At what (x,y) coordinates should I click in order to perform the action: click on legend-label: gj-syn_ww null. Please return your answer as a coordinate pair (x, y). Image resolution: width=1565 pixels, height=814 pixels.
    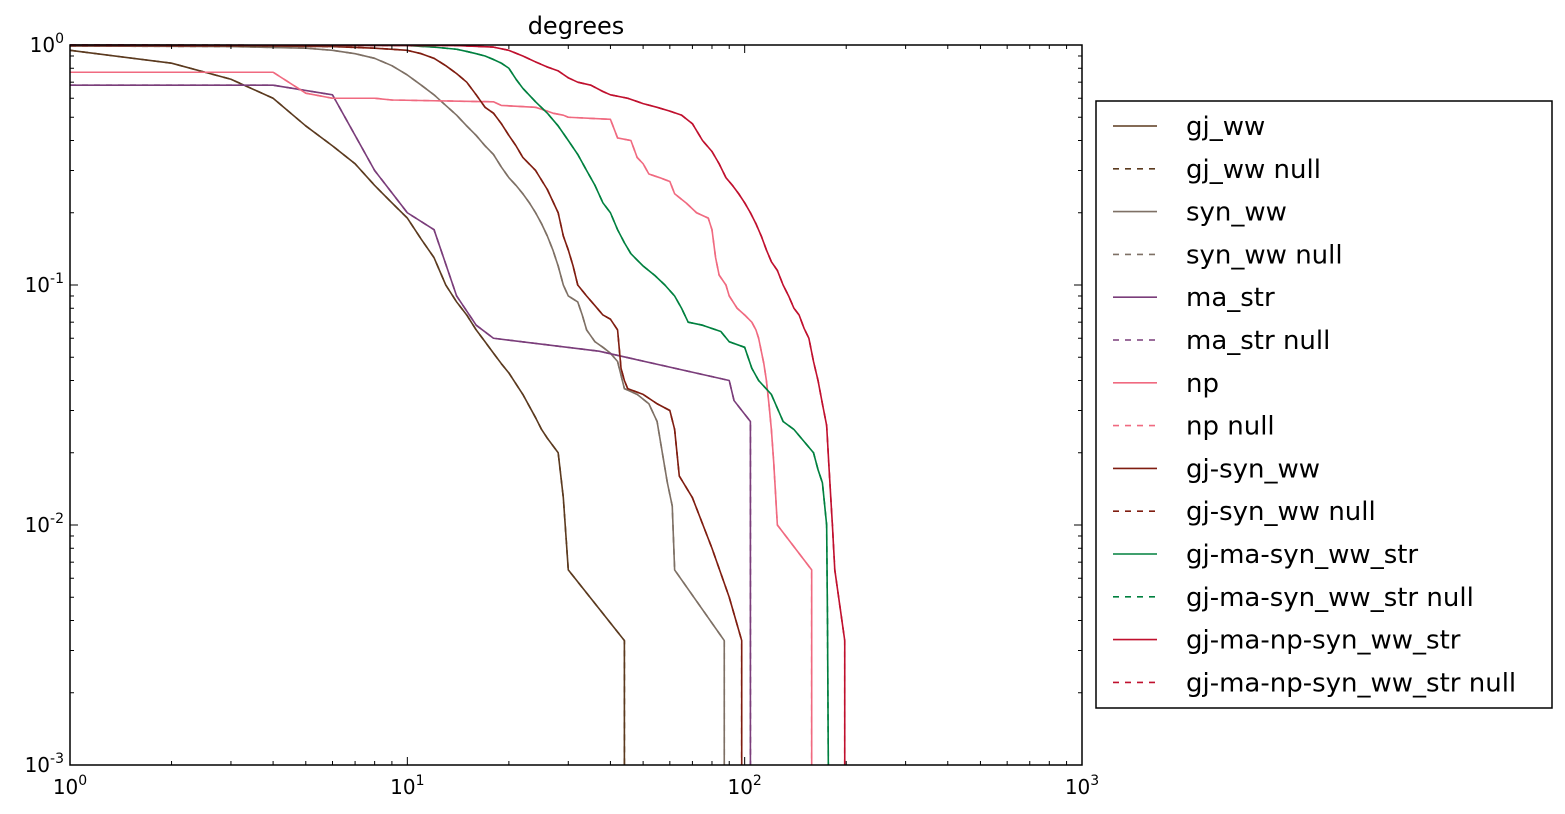
    Looking at the image, I should click on (1281, 512).